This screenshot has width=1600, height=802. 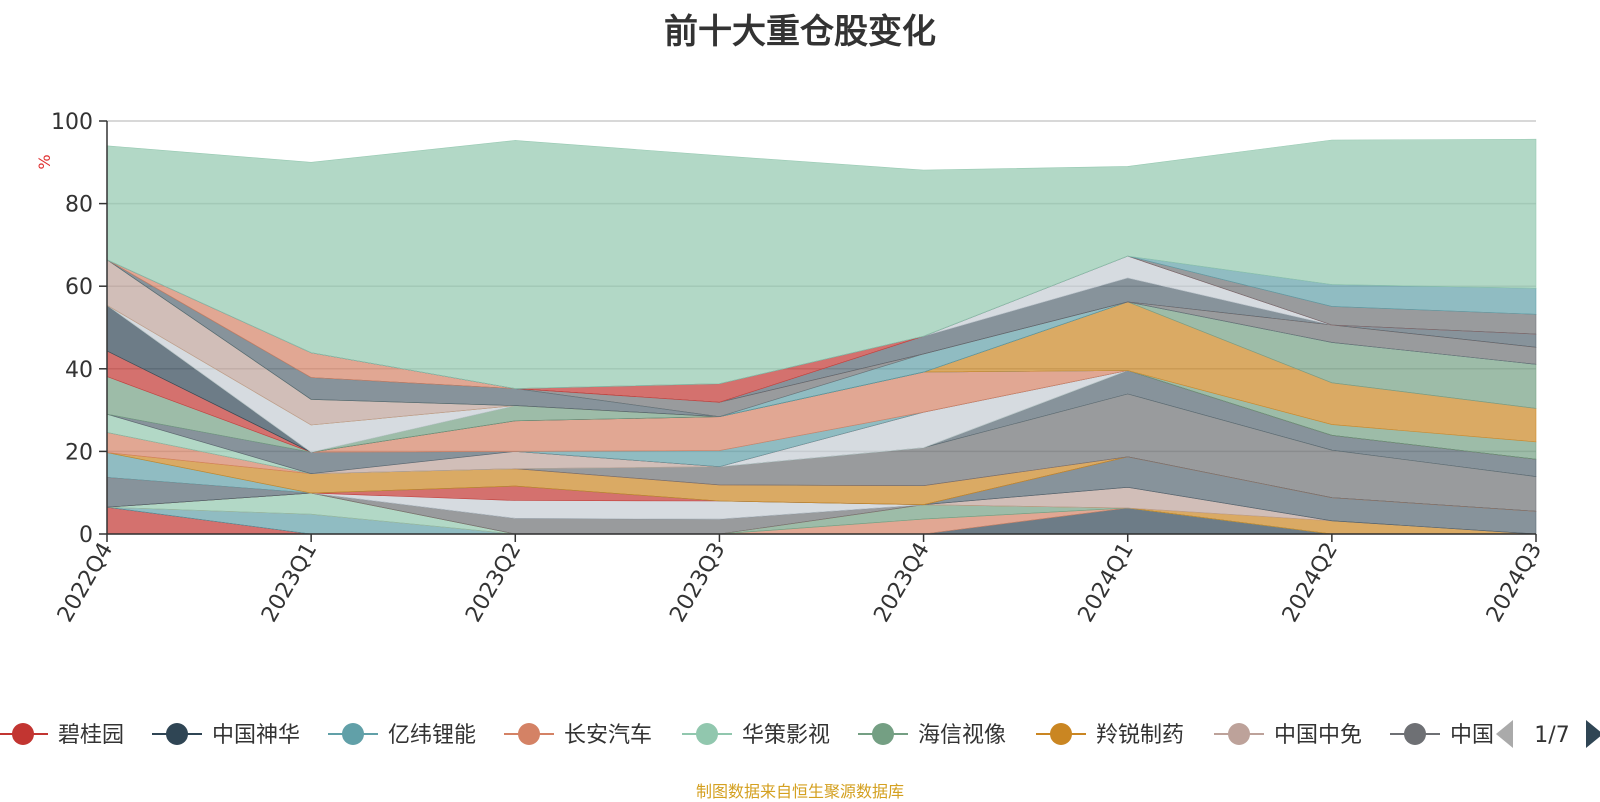 What do you see at coordinates (962, 735) in the screenshot?
I see `legend-label: 海信视像` at bounding box center [962, 735].